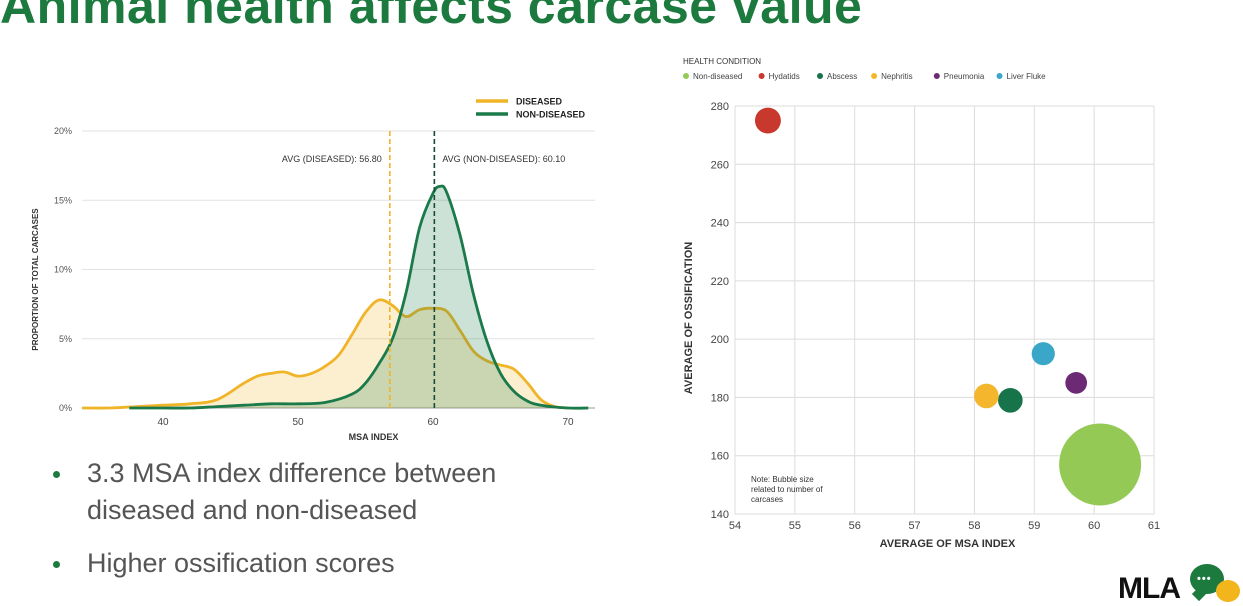  I want to click on y-tick-label: 5%, so click(65, 339).